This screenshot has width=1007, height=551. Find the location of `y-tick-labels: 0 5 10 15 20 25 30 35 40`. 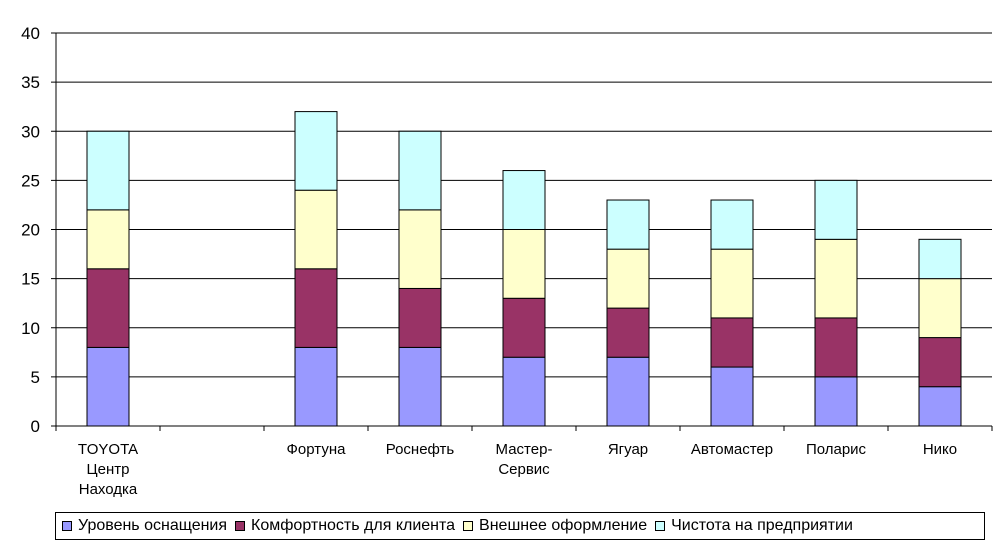

y-tick-labels: 0 5 10 15 20 25 30 35 40 is located at coordinates (38, 230).